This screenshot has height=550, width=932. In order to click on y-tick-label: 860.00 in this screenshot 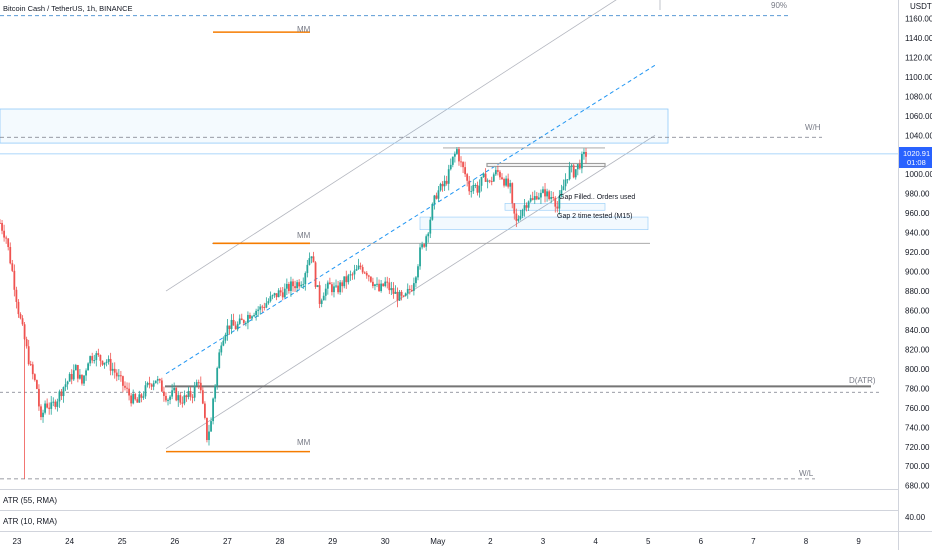, I will do `click(917, 310)`.